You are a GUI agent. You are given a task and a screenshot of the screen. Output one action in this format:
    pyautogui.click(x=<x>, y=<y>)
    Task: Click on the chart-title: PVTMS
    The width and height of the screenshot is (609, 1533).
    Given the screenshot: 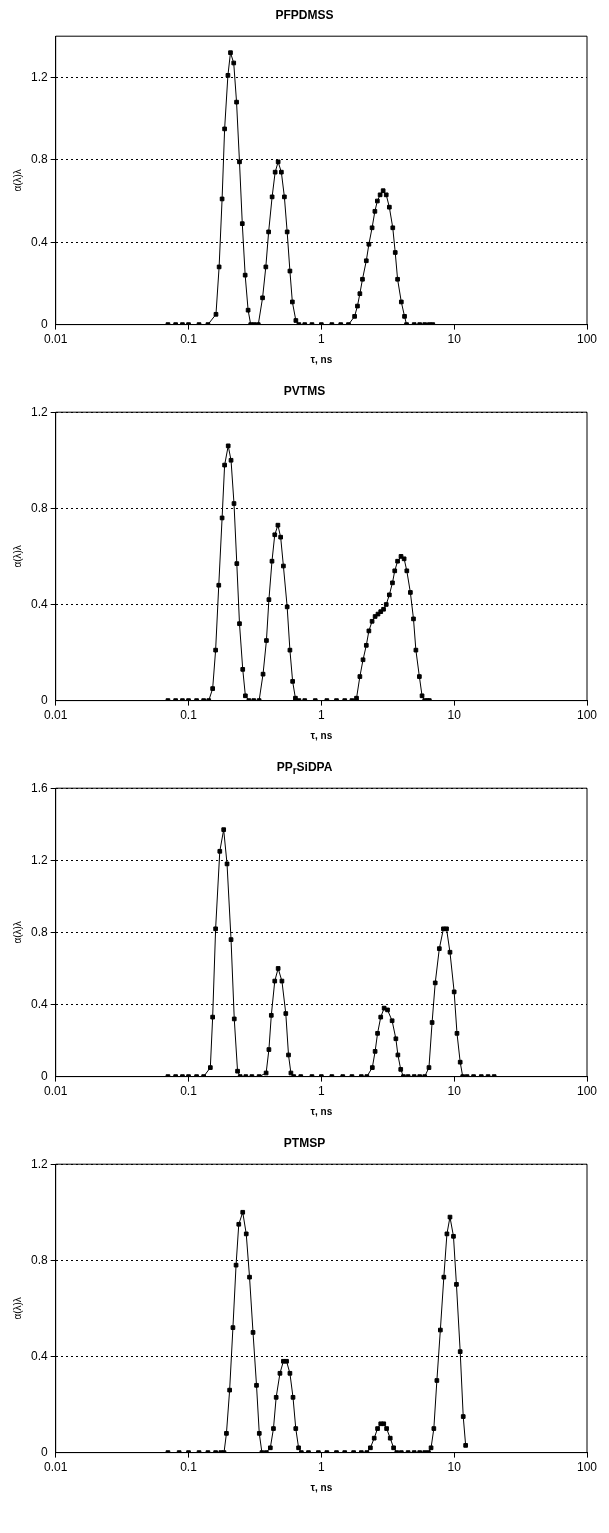 What is the action you would take?
    pyautogui.click(x=304, y=392)
    